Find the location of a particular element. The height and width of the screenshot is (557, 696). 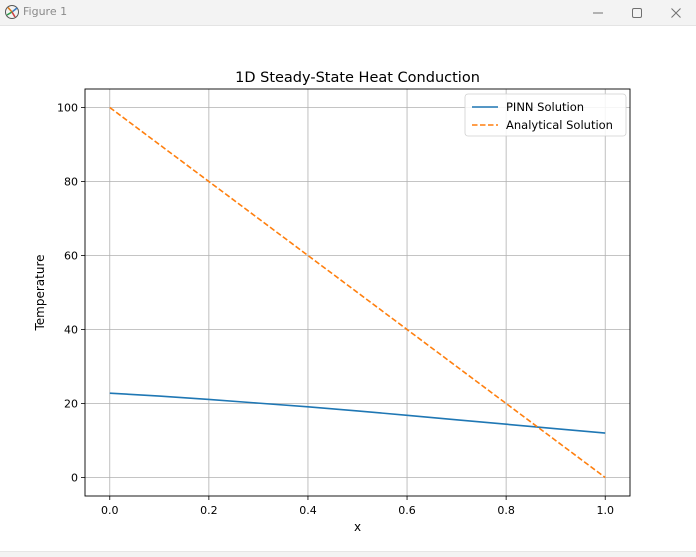

y-axis-label: Temperature is located at coordinates (40, 292).